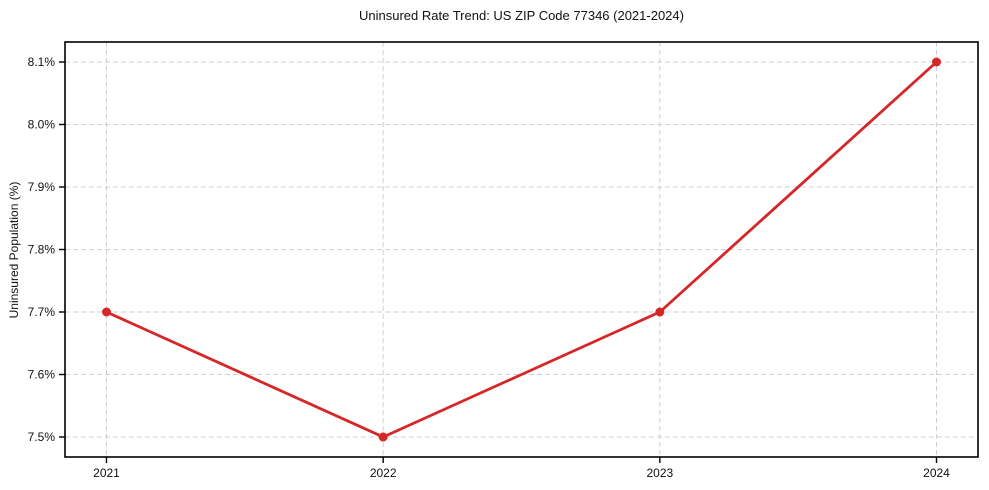  I want to click on y-tick-label: 8.0%, so click(42, 125).